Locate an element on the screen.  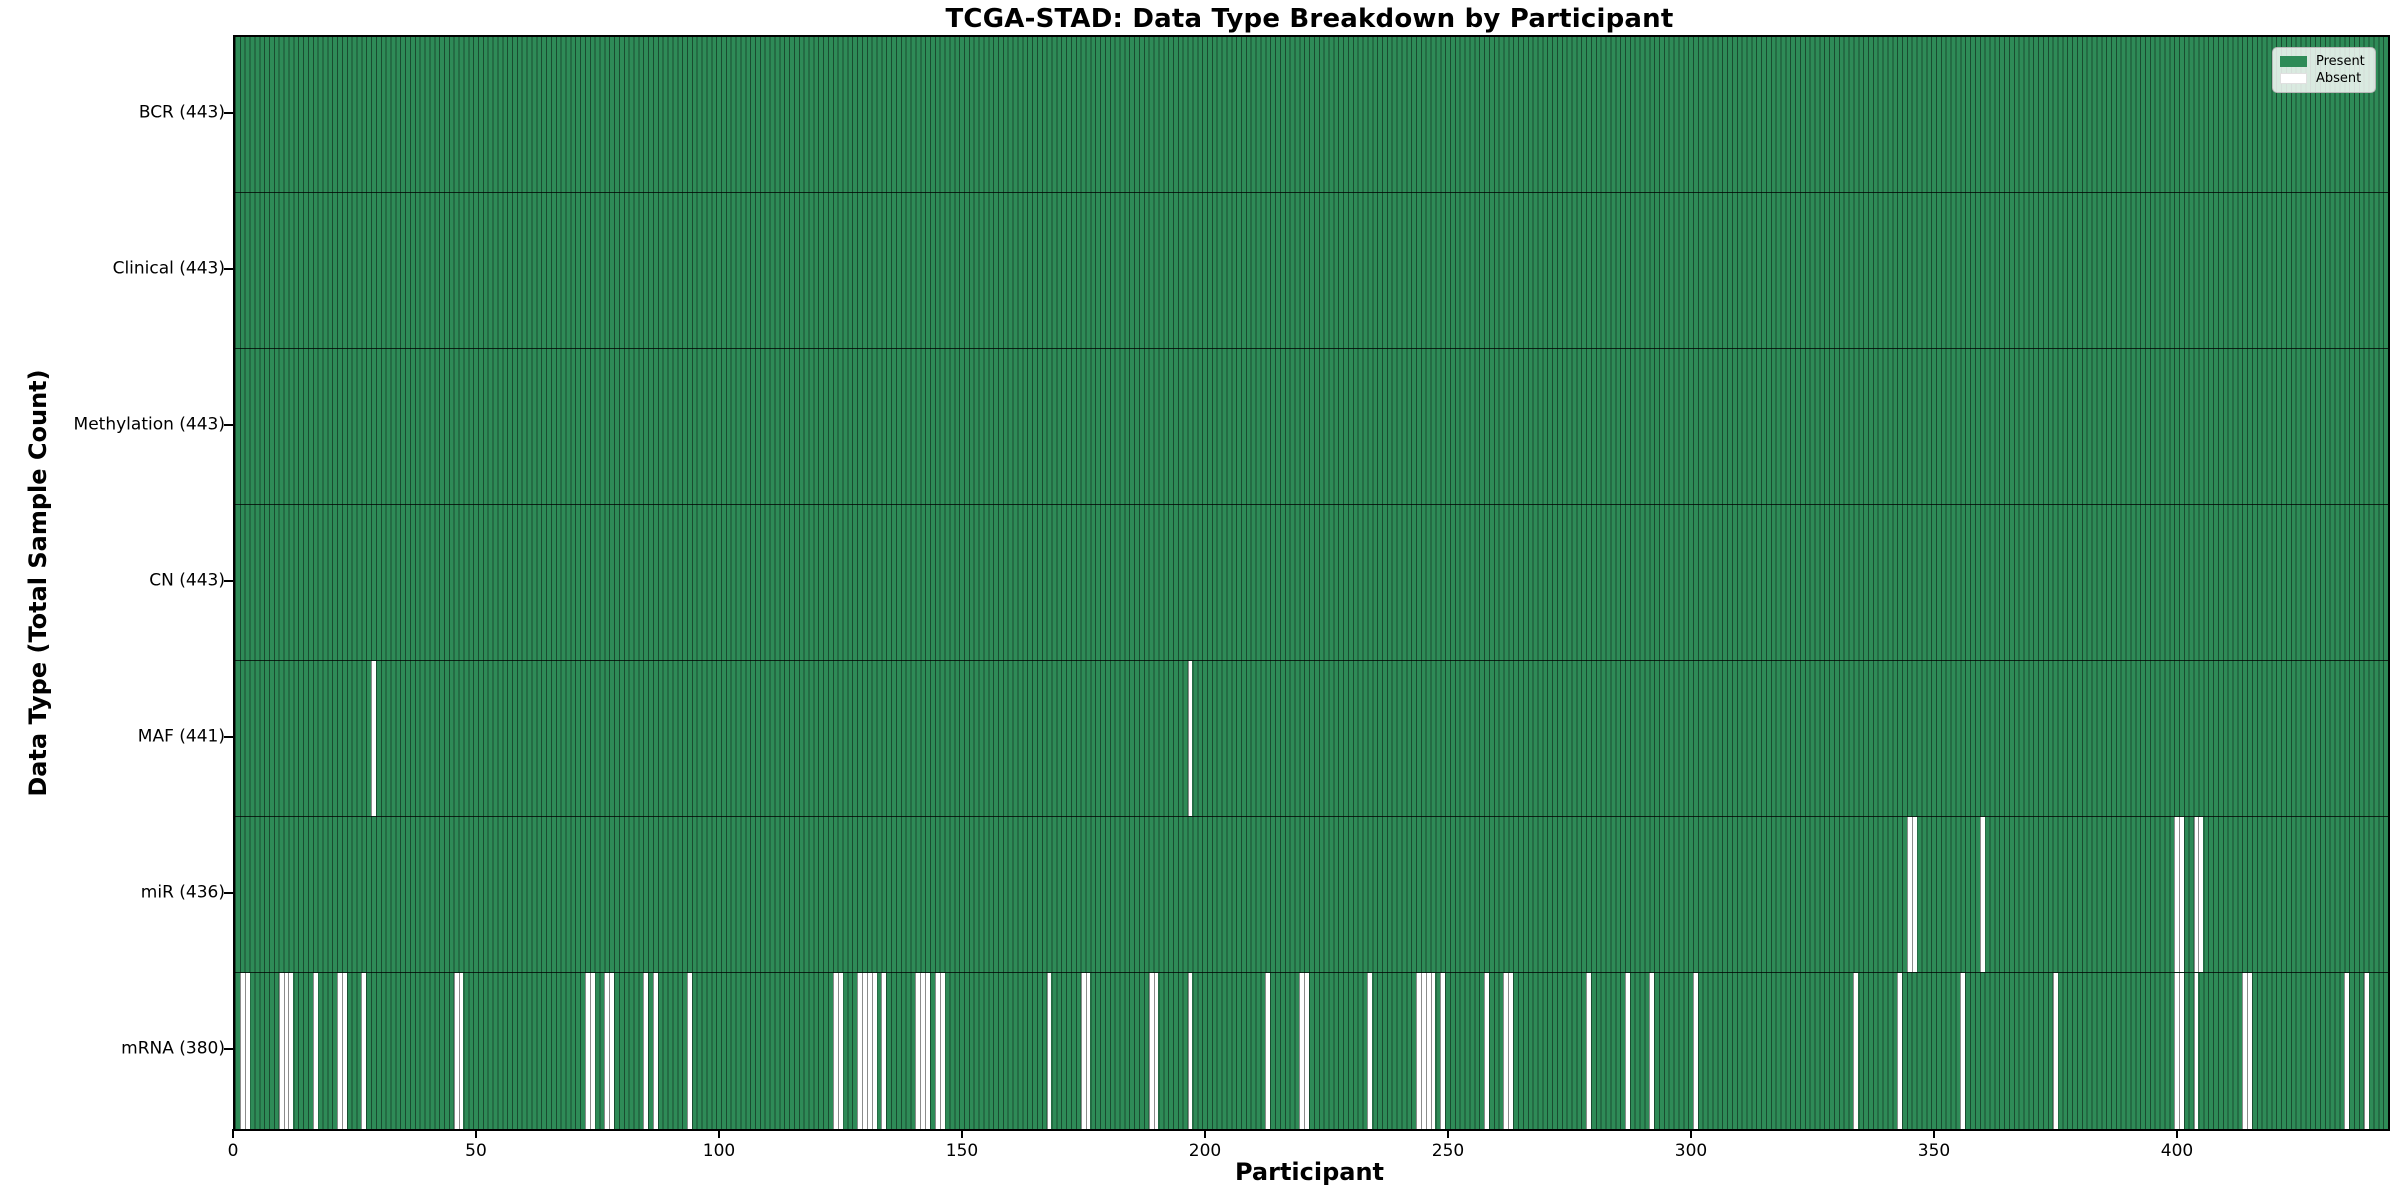
ytick-label-BCR: BCR (443) is located at coordinates (181, 112).